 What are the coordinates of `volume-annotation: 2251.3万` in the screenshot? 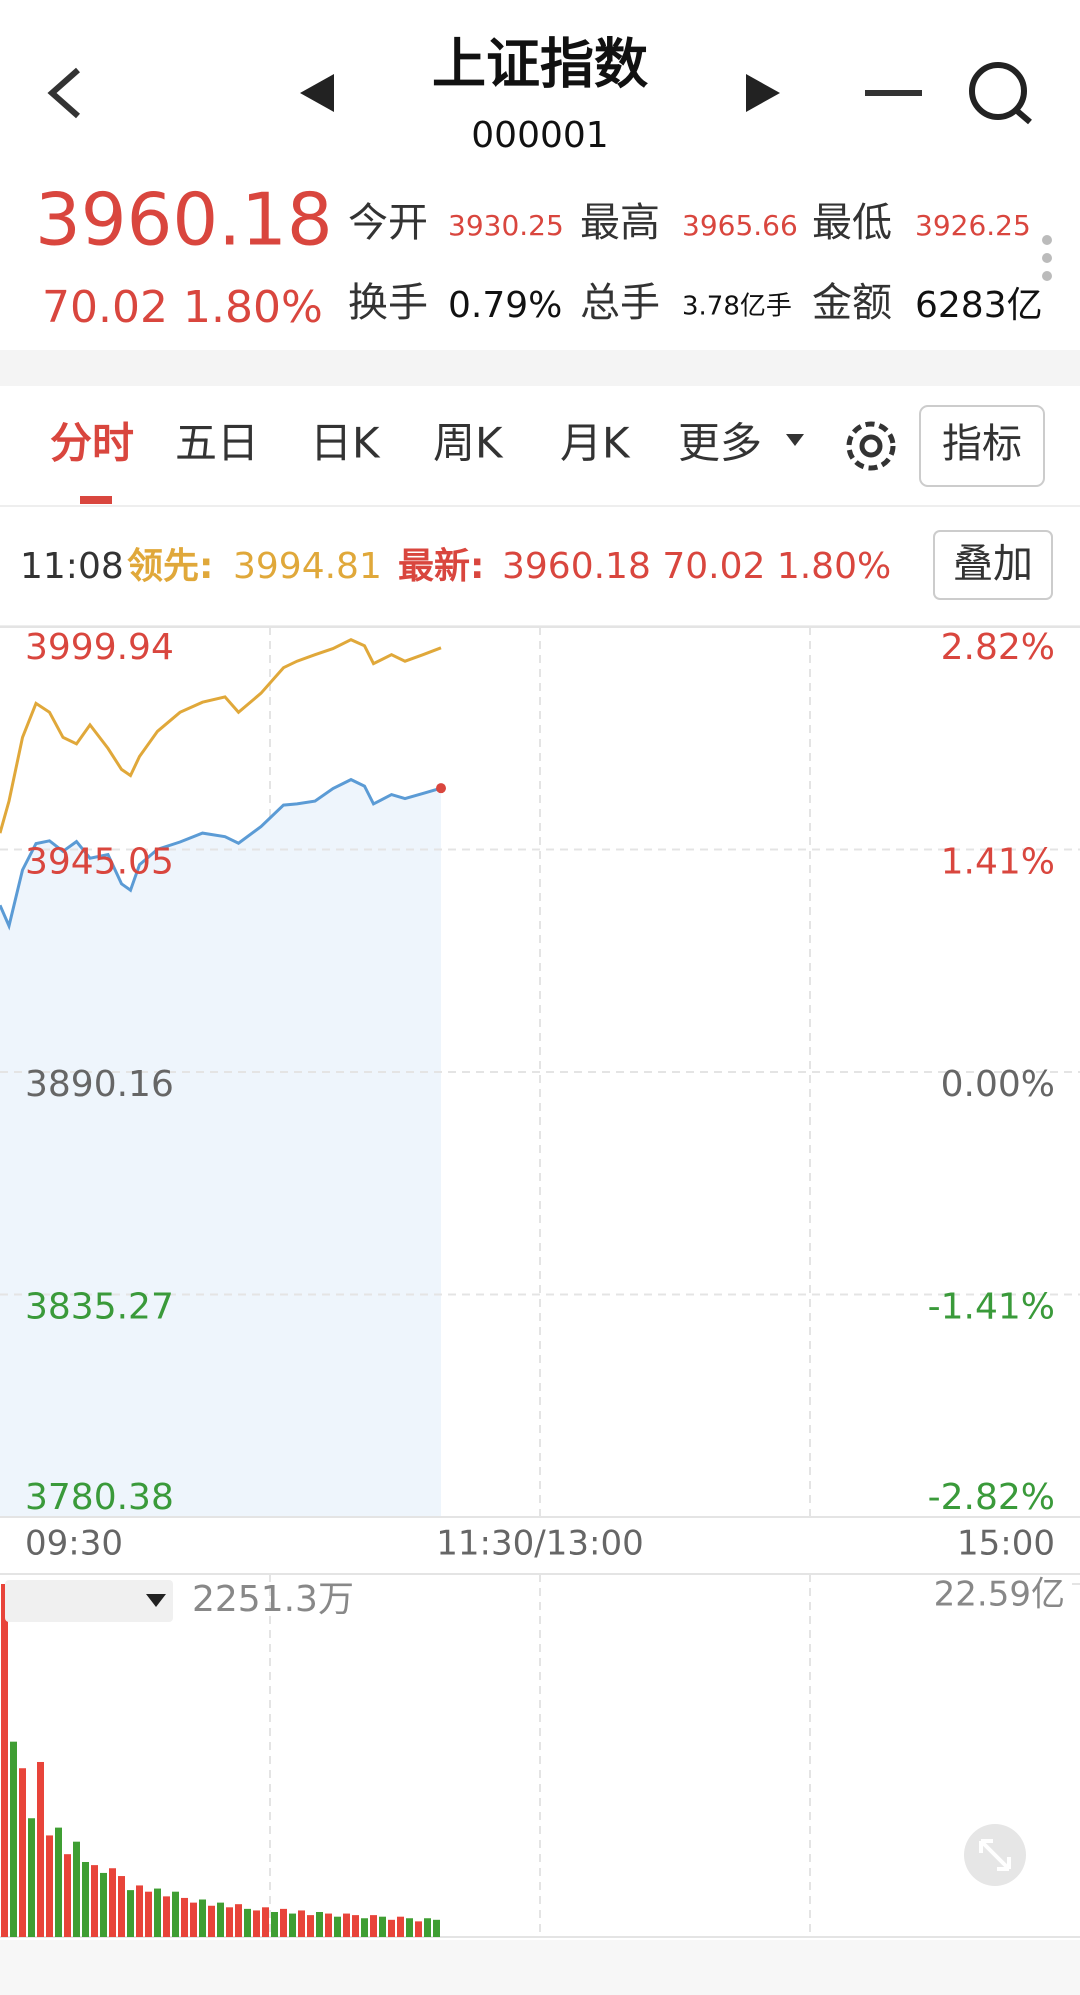 It's located at (273, 1599).